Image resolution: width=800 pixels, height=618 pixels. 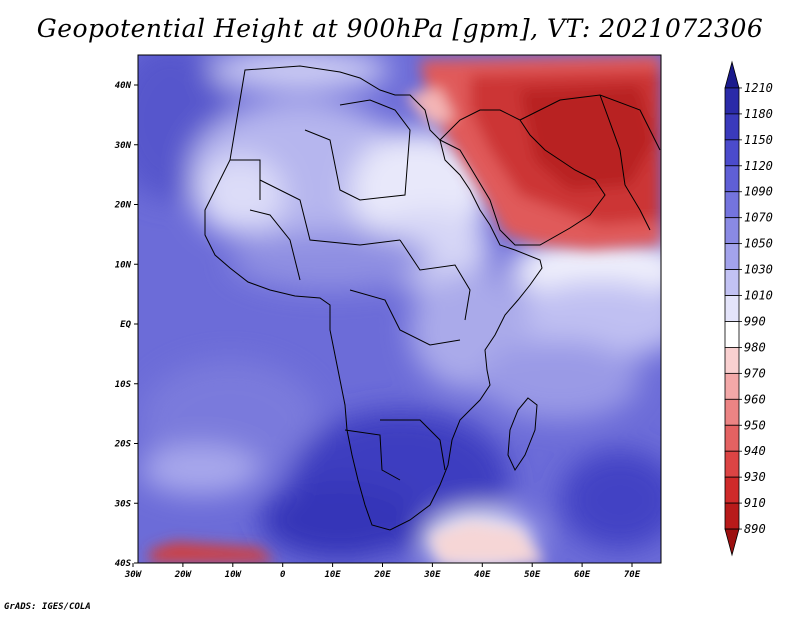 I want to click on lon-tick-label: 20W, so click(x=183, y=575).